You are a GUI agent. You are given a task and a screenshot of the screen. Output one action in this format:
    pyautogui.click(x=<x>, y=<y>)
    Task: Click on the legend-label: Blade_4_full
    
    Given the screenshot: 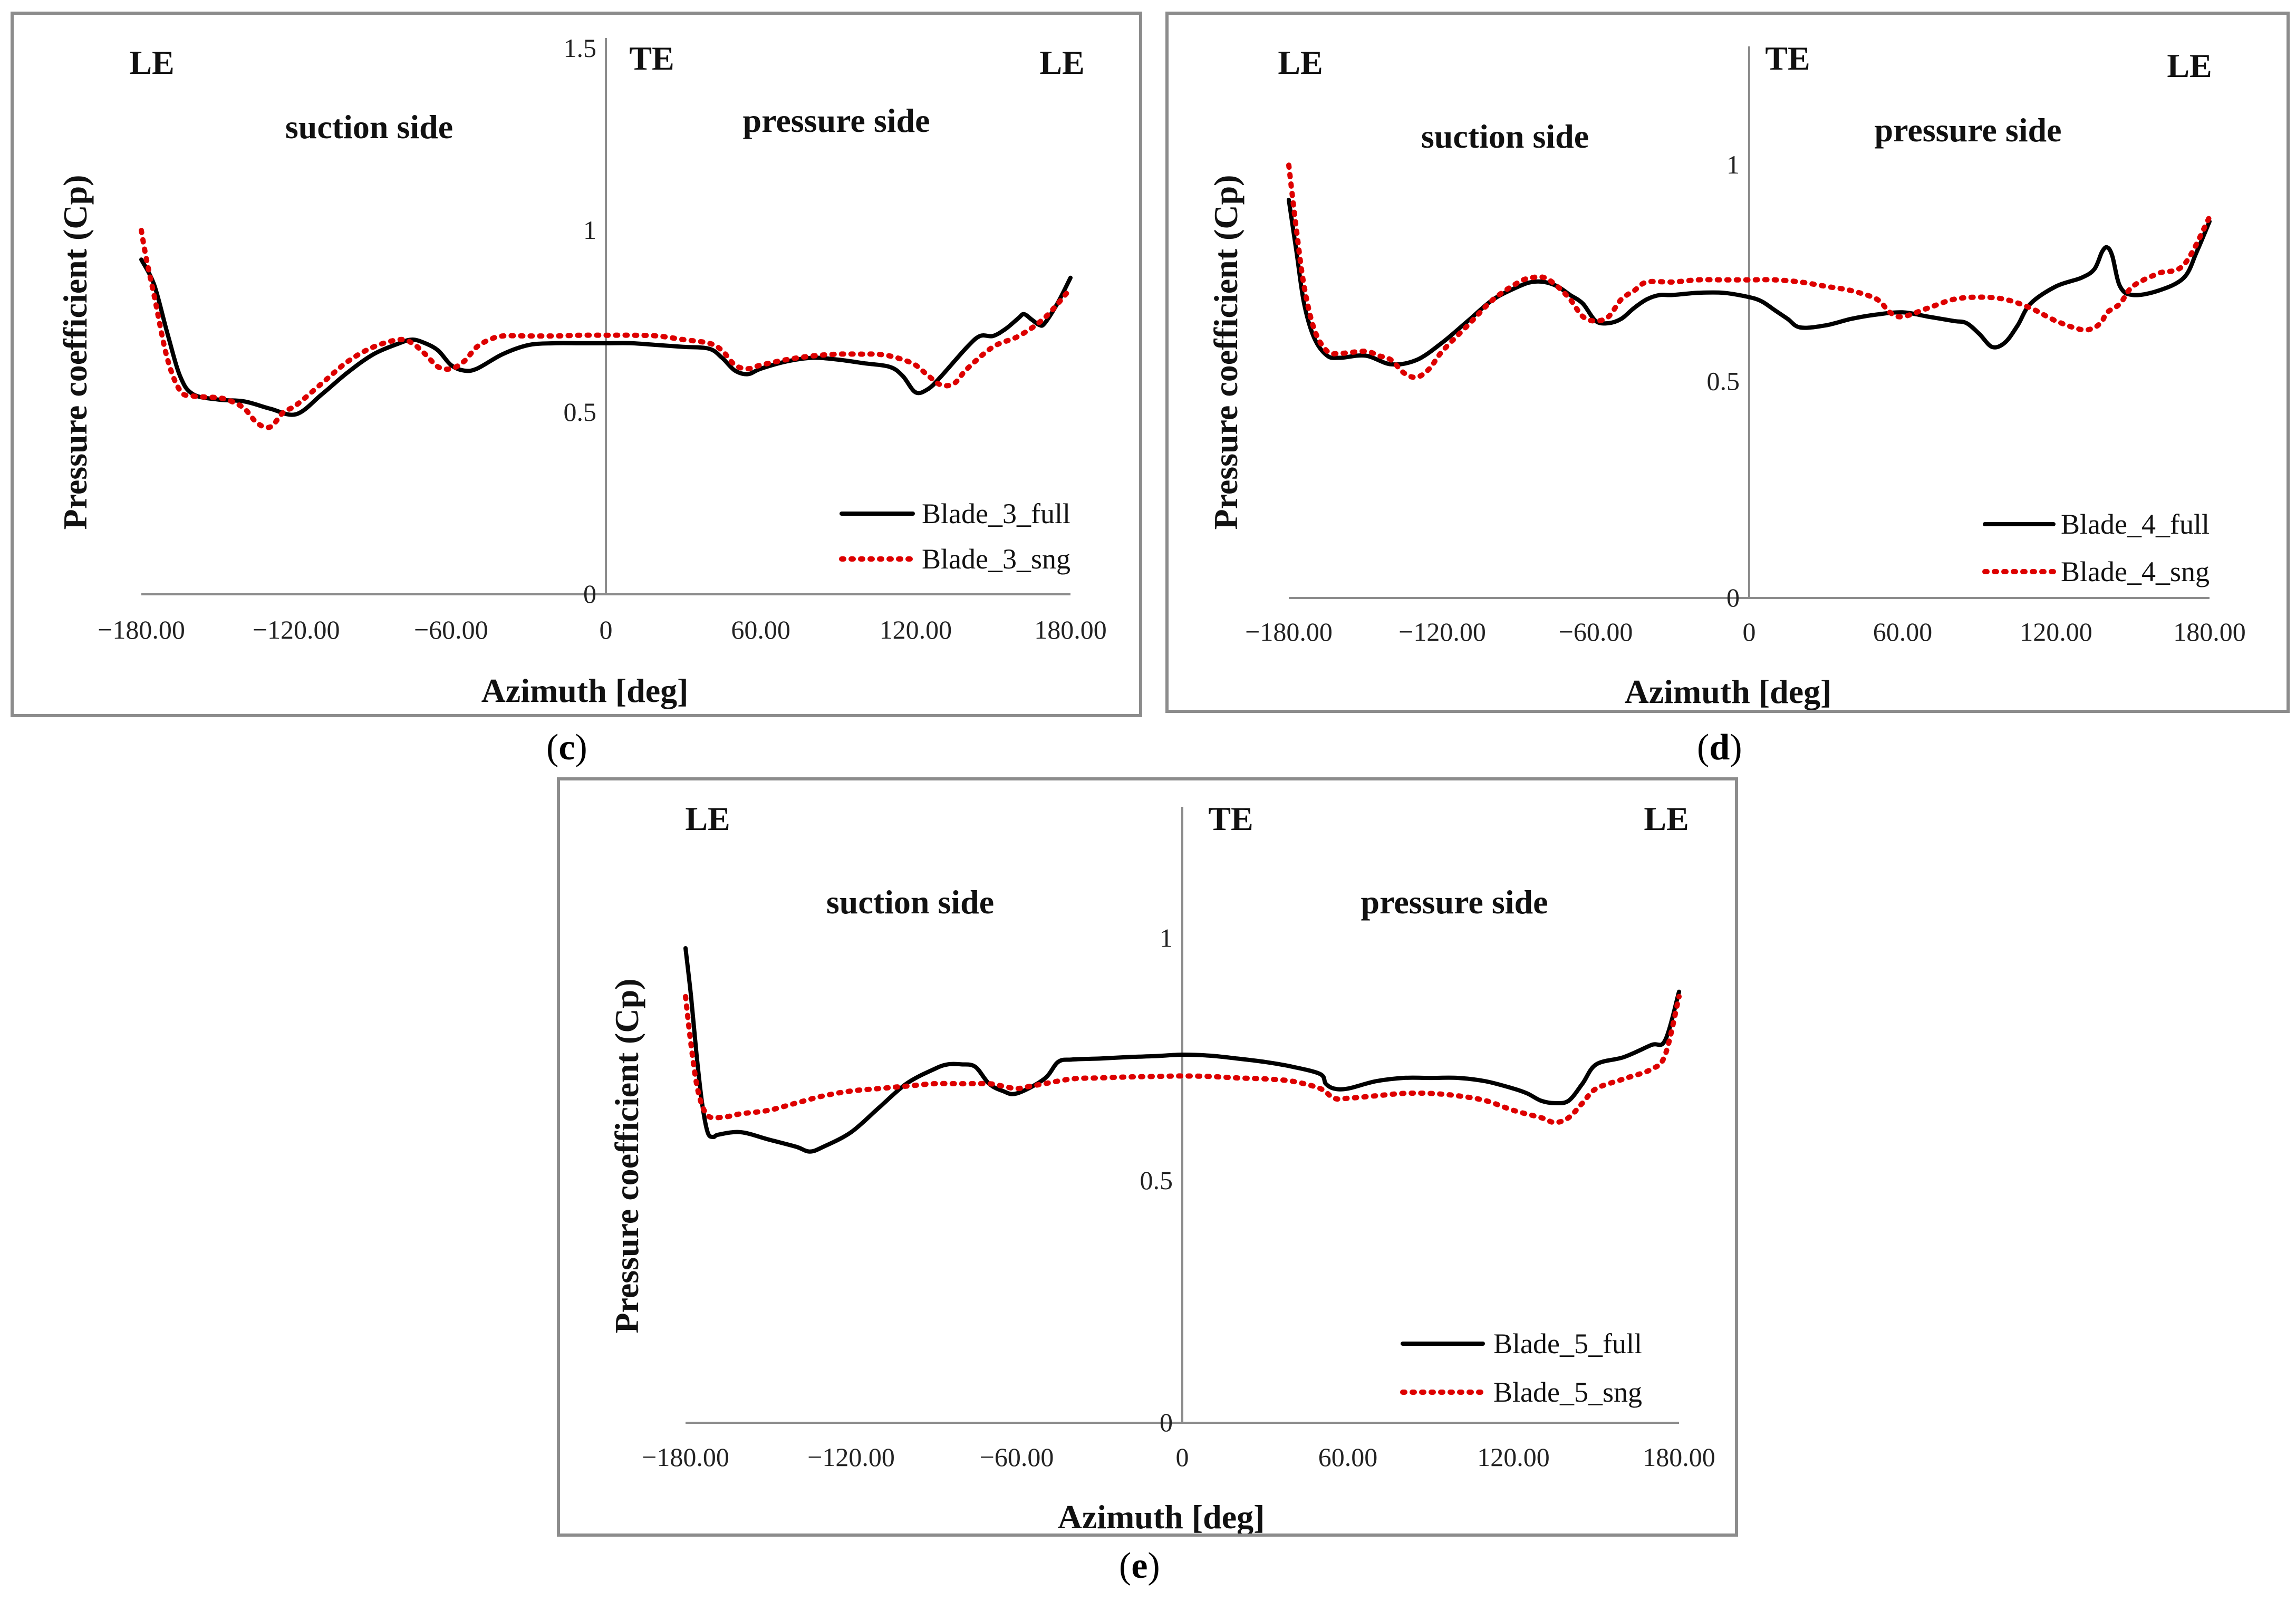 What is the action you would take?
    pyautogui.click(x=2135, y=524)
    